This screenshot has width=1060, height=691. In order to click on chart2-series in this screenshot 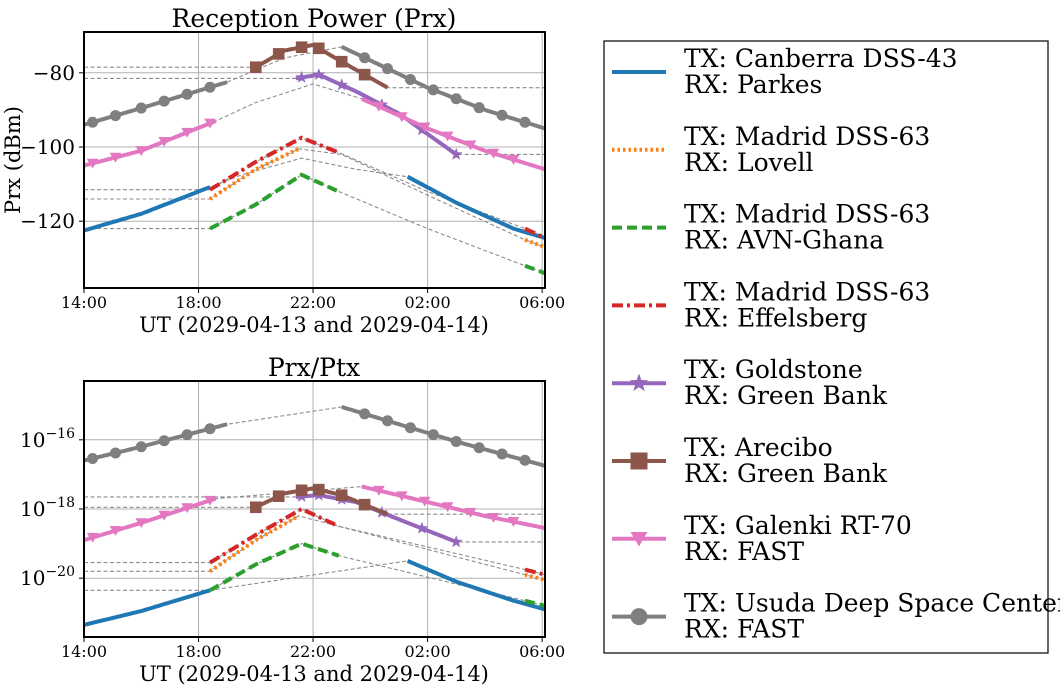, I will do `click(314, 515)`.